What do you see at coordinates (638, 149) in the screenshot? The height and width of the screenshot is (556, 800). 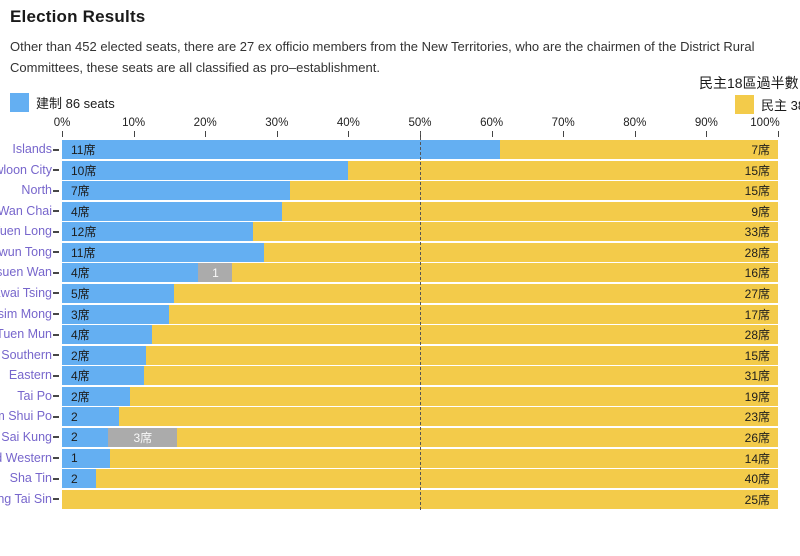 I see `bar-segment-pro-democracy: 7席` at bounding box center [638, 149].